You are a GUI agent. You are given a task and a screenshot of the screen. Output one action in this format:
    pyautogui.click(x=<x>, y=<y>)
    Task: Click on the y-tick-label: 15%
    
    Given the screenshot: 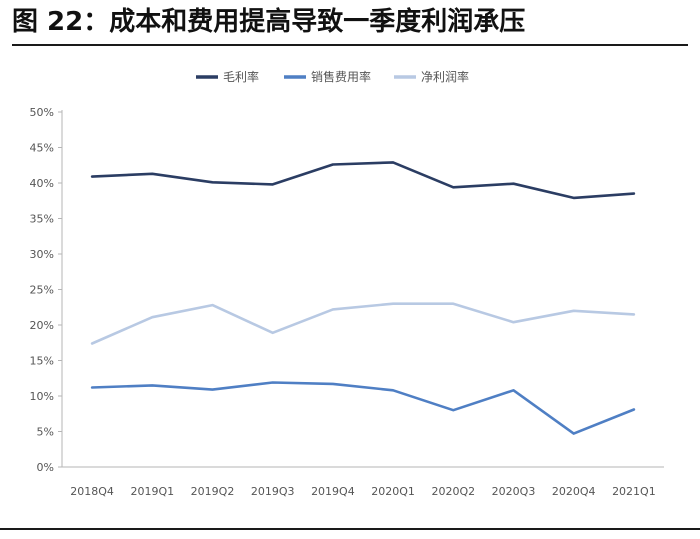 What is the action you would take?
    pyautogui.click(x=42, y=361)
    